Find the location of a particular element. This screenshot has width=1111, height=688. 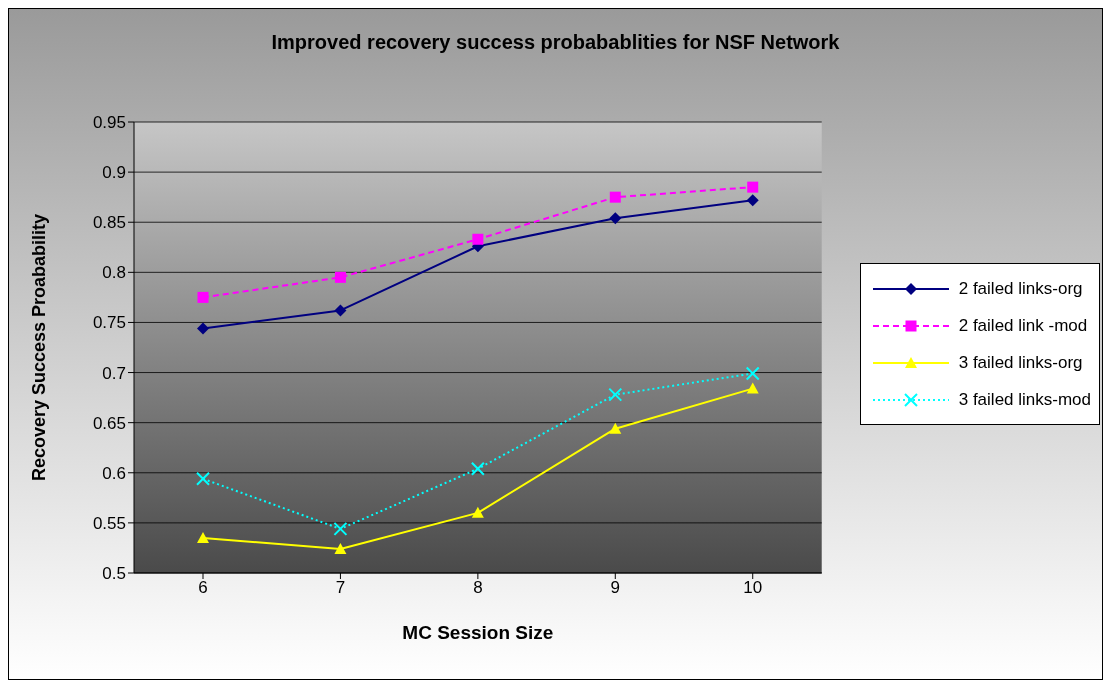

x-tick-label: 10 is located at coordinates (753, 588).